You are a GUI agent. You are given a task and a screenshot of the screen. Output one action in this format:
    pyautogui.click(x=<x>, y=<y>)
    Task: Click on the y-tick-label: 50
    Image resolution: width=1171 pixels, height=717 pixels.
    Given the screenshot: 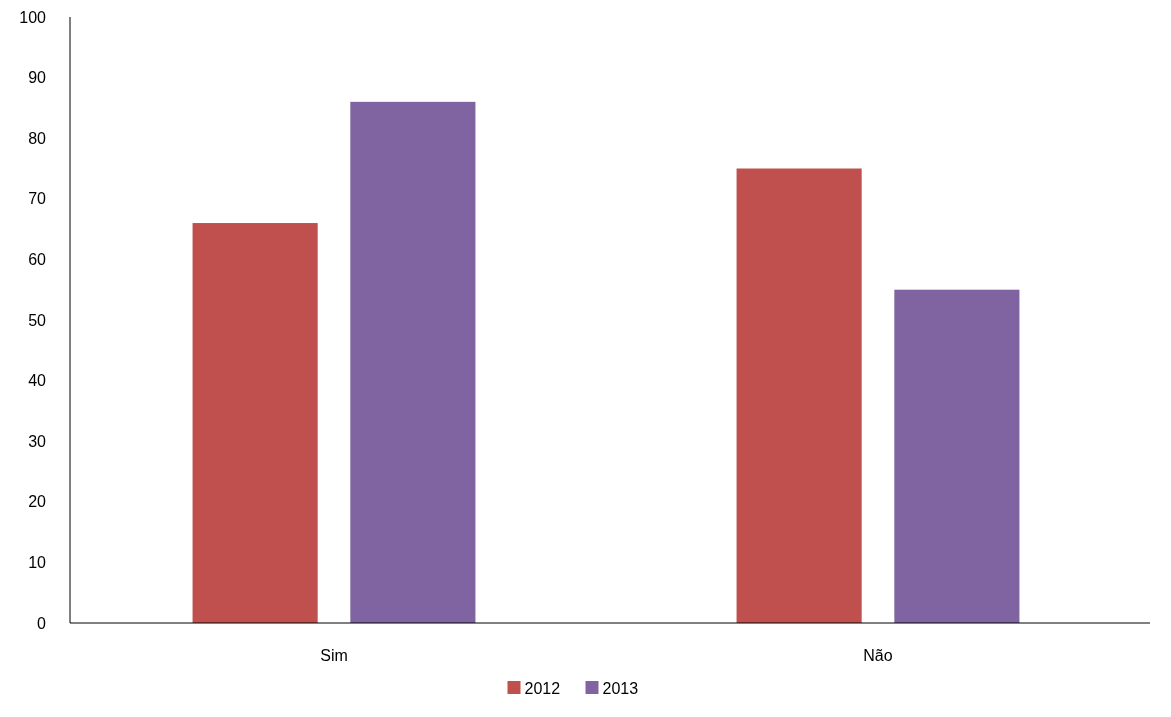 What is the action you would take?
    pyautogui.click(x=37, y=320)
    